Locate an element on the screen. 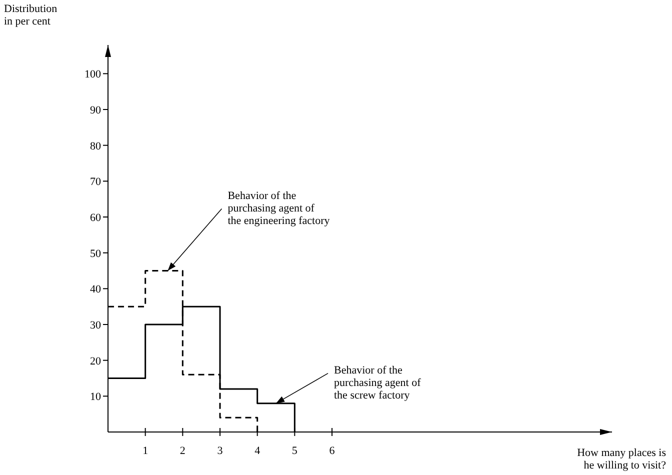  x-tick-label: 4 is located at coordinates (257, 451).